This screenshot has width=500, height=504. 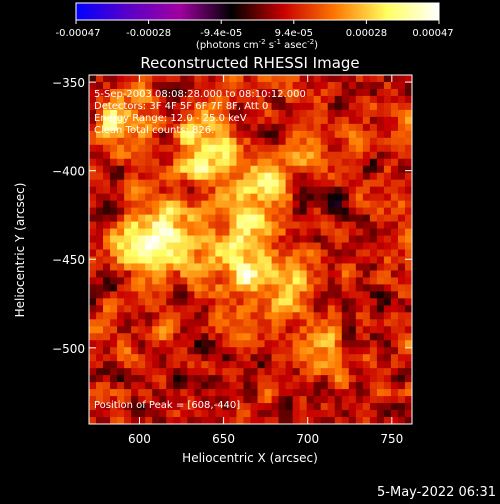 I want to click on colorbar-tick-label: -9.4e-05, so click(x=221, y=33).